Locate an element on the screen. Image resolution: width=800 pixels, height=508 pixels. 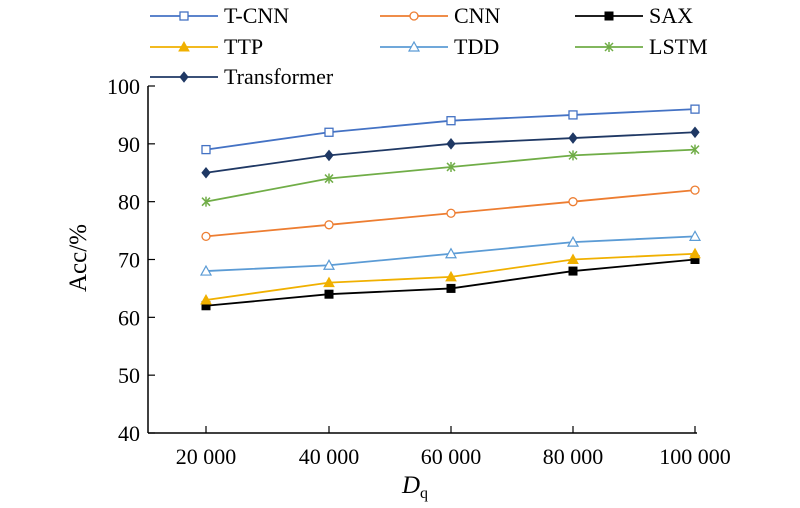
legend-label: SAX is located at coordinates (671, 15).